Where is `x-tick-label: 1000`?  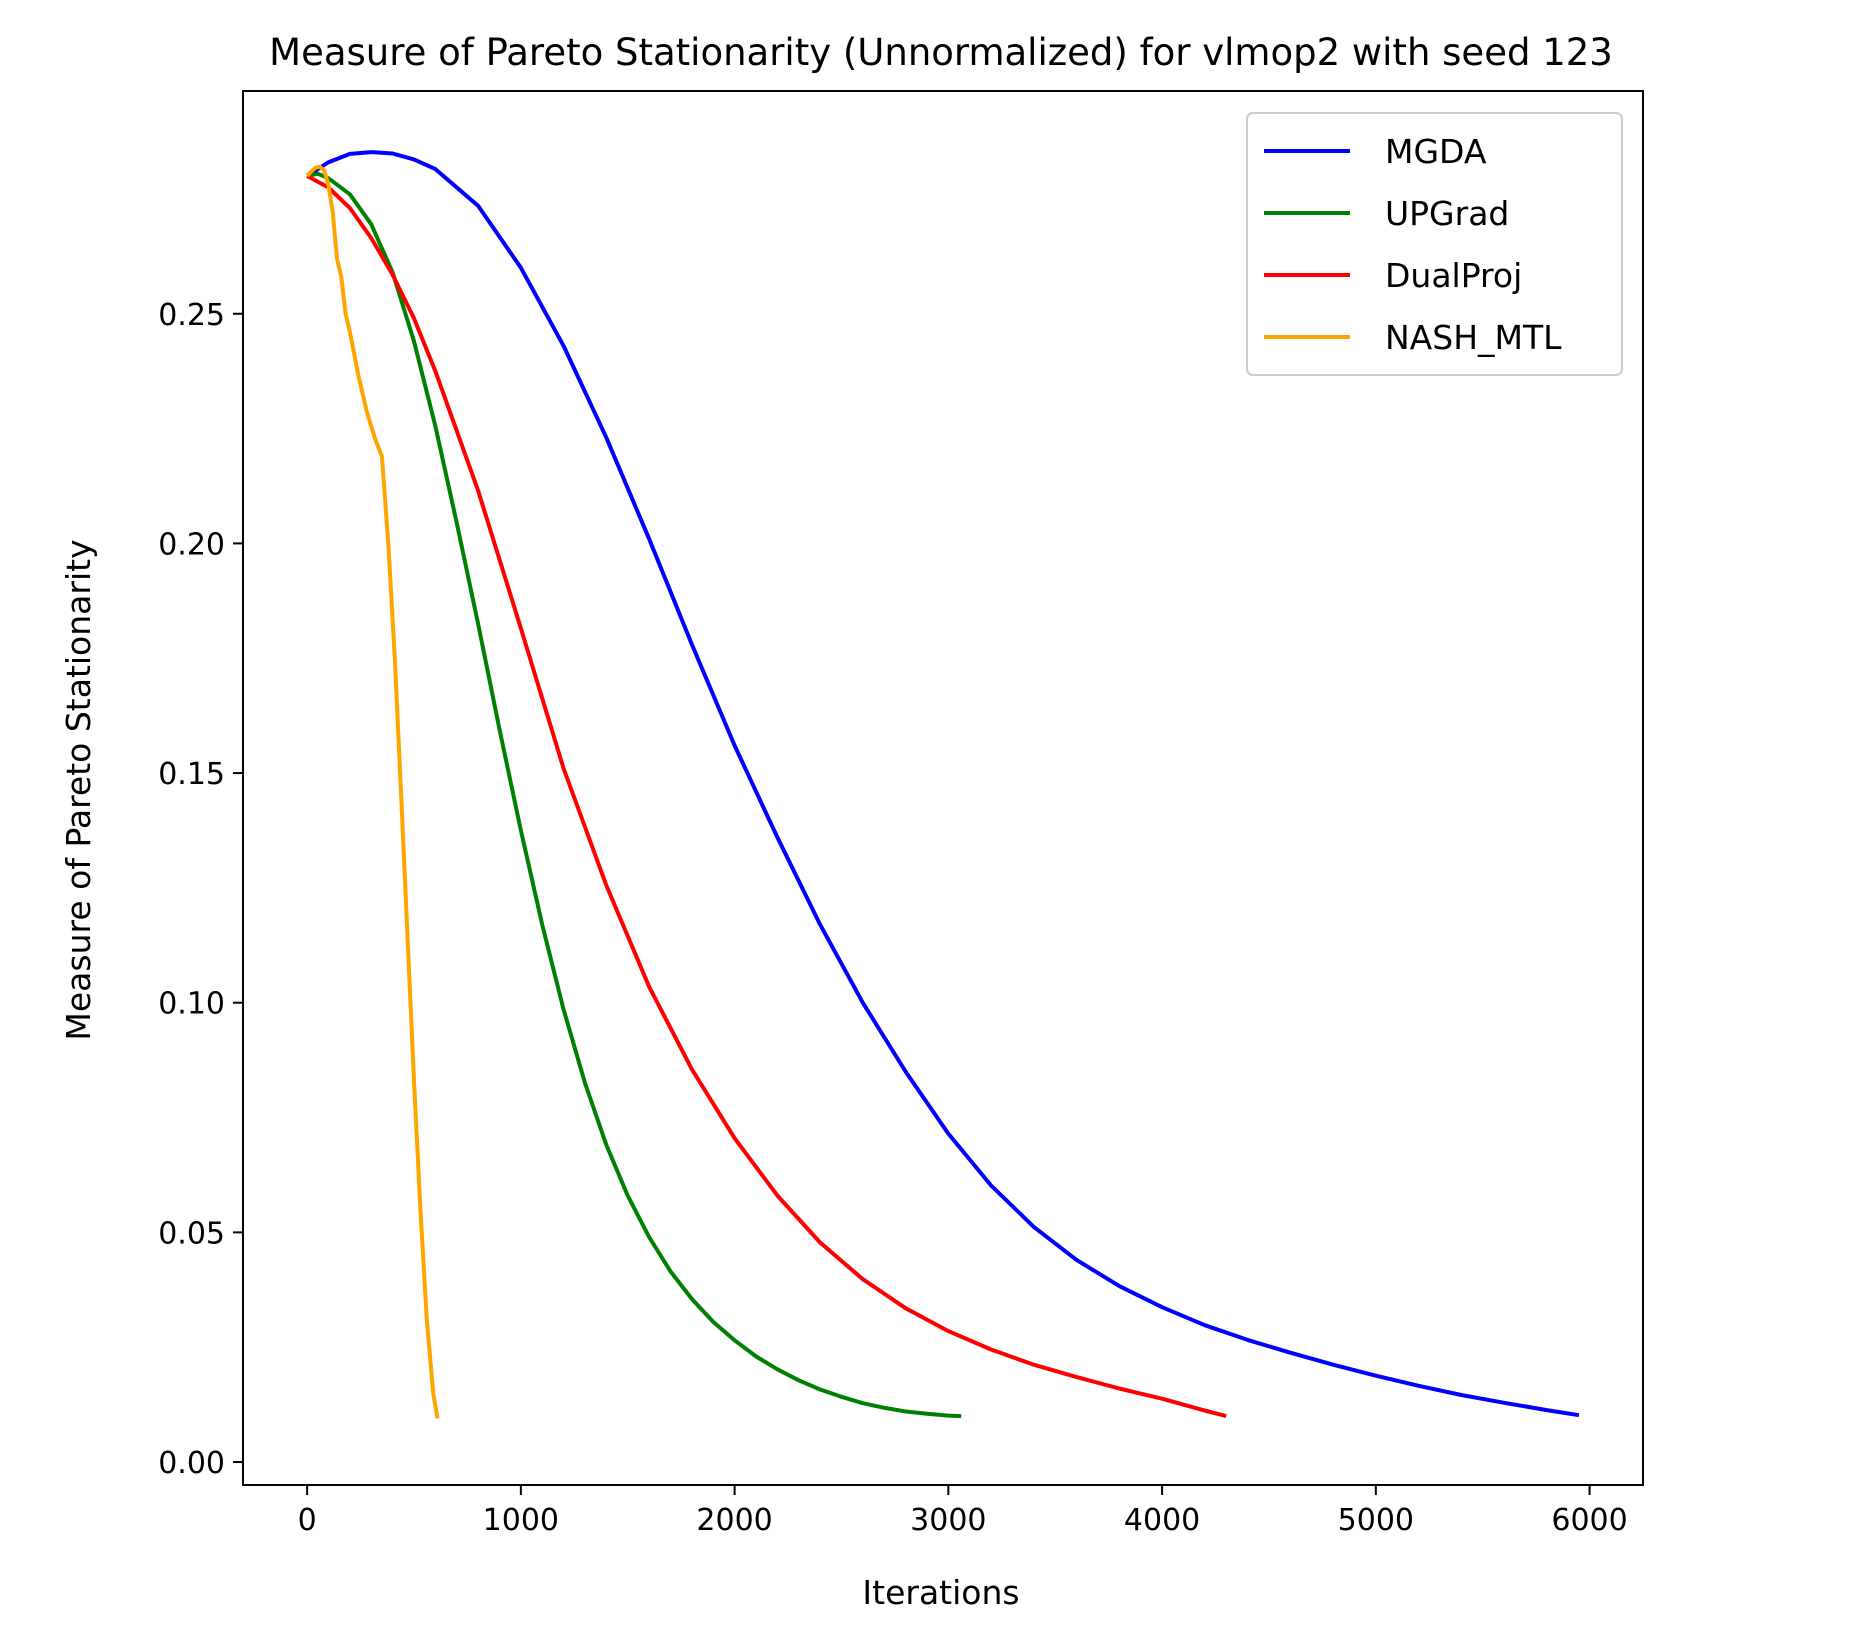 x-tick-label: 1000 is located at coordinates (521, 1520).